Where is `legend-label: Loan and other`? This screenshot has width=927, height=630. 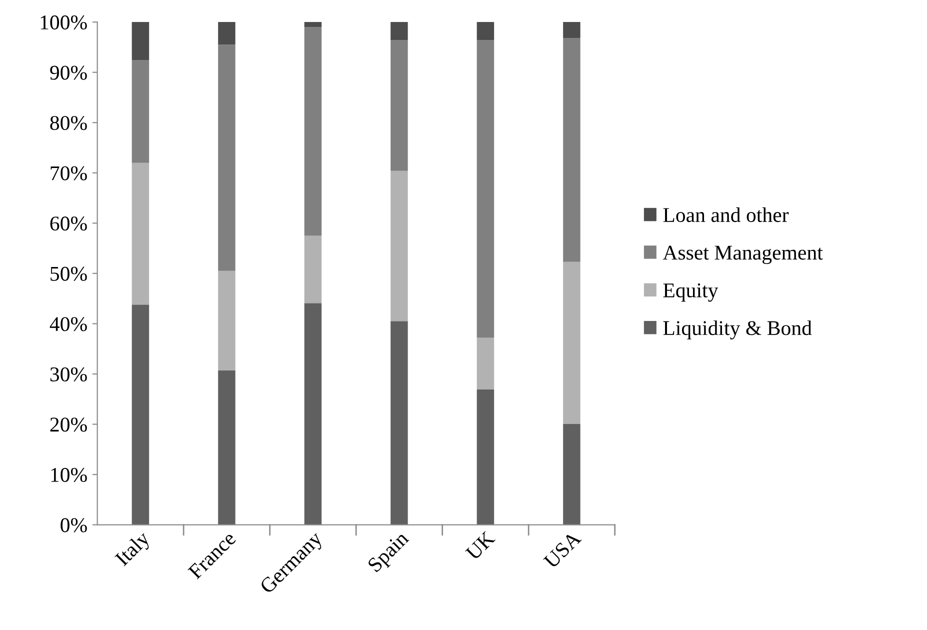 legend-label: Loan and other is located at coordinates (726, 214).